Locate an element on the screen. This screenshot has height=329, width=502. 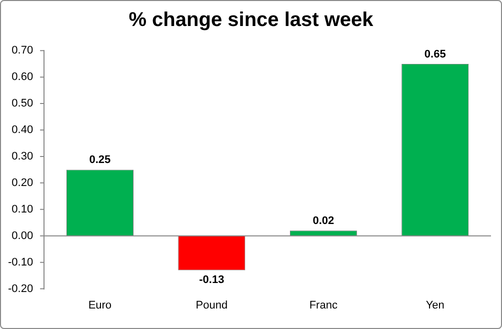
data-label: 0.25 is located at coordinates (100, 160).